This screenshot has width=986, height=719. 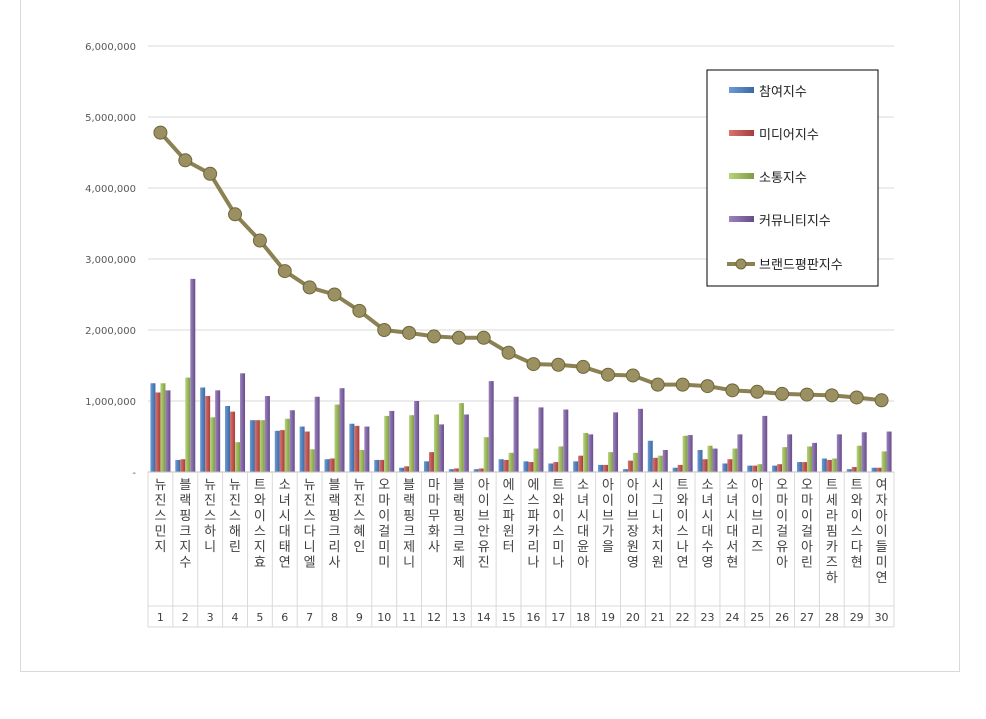 I want to click on y-tick-label: -, so click(x=134, y=473).